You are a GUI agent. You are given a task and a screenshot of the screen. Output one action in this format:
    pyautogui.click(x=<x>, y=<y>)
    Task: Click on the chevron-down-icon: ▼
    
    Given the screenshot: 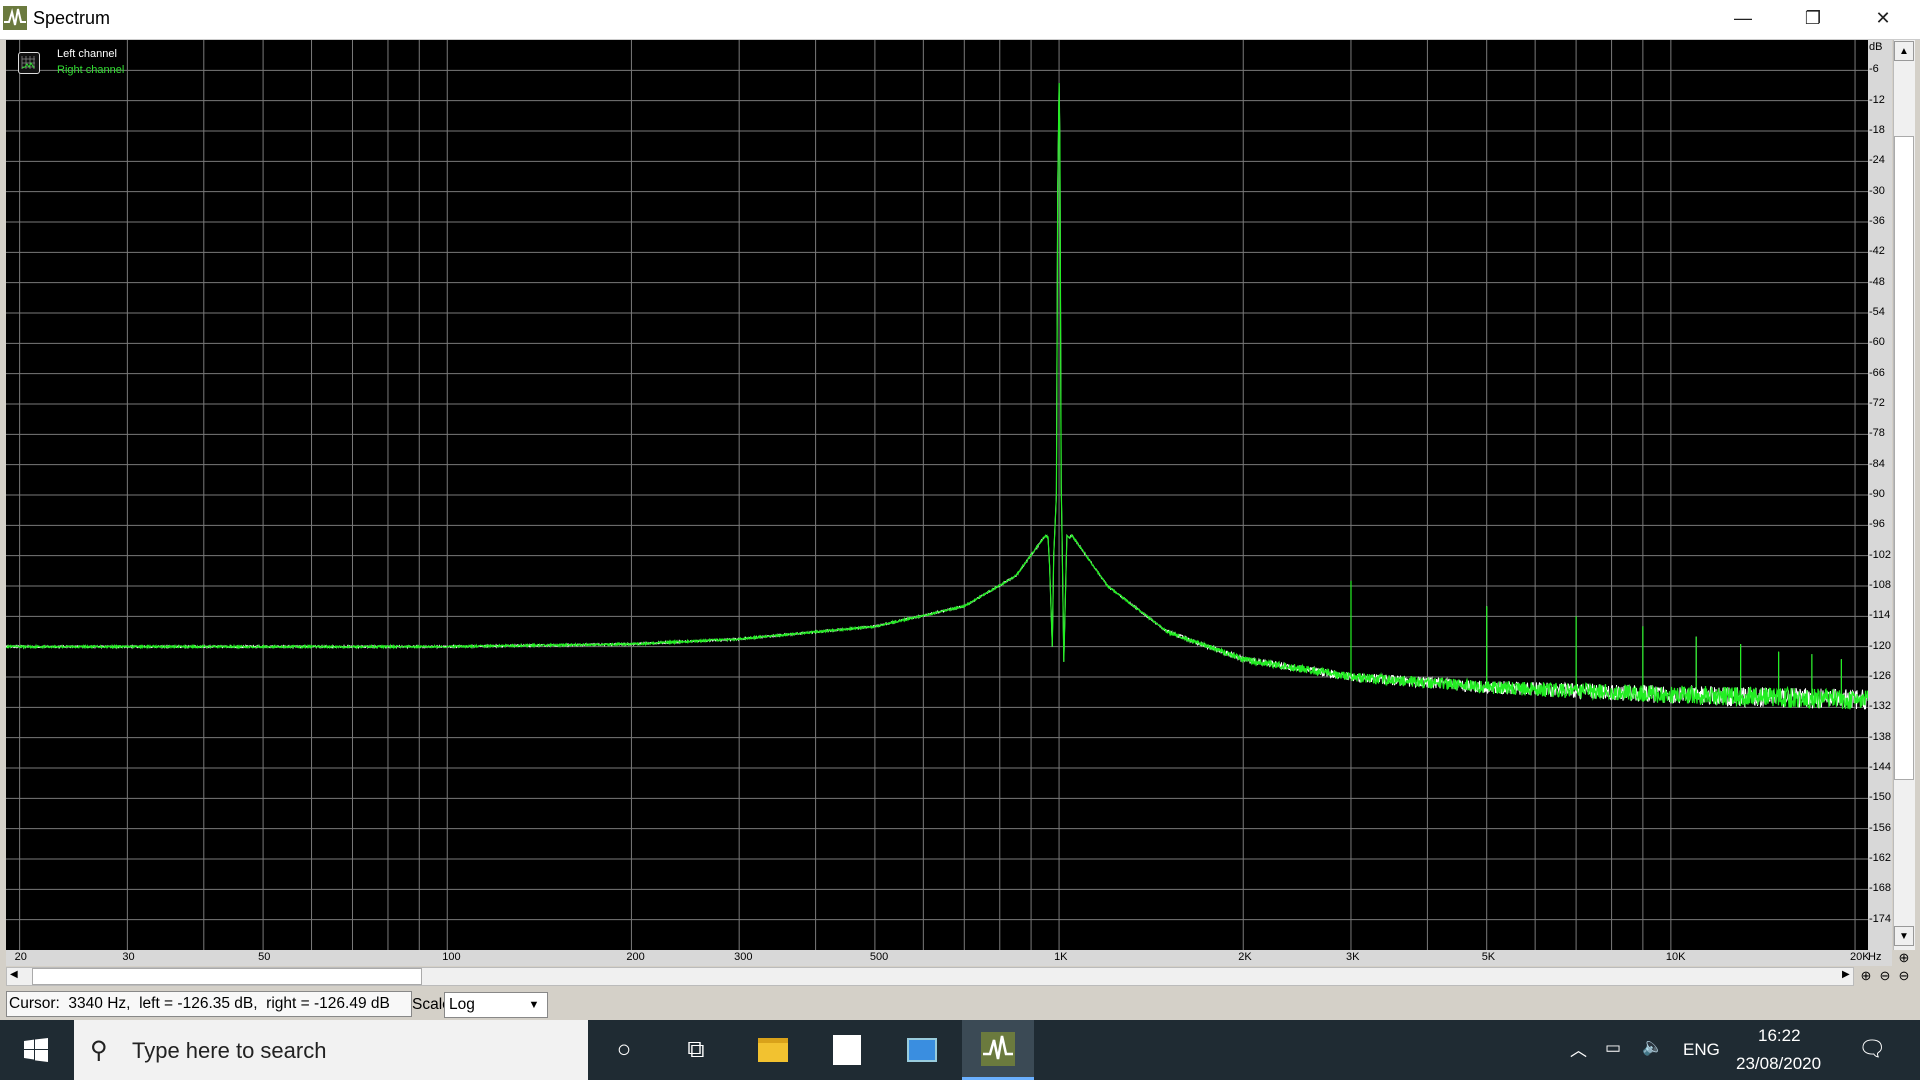 What is the action you would take?
    pyautogui.click(x=534, y=1005)
    